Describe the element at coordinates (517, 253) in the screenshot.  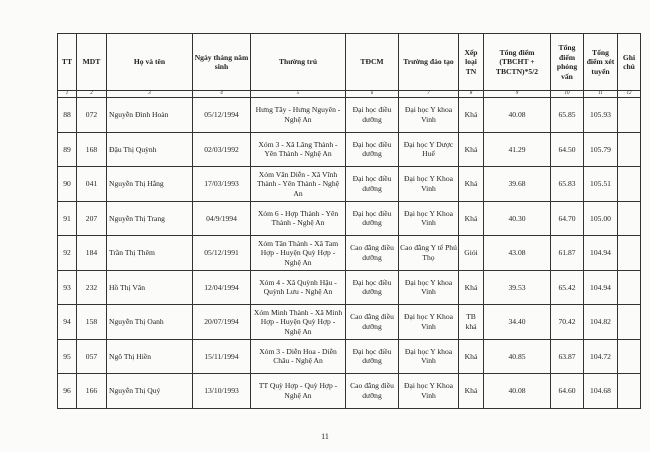
I see `cell-score: 43.08` at that location.